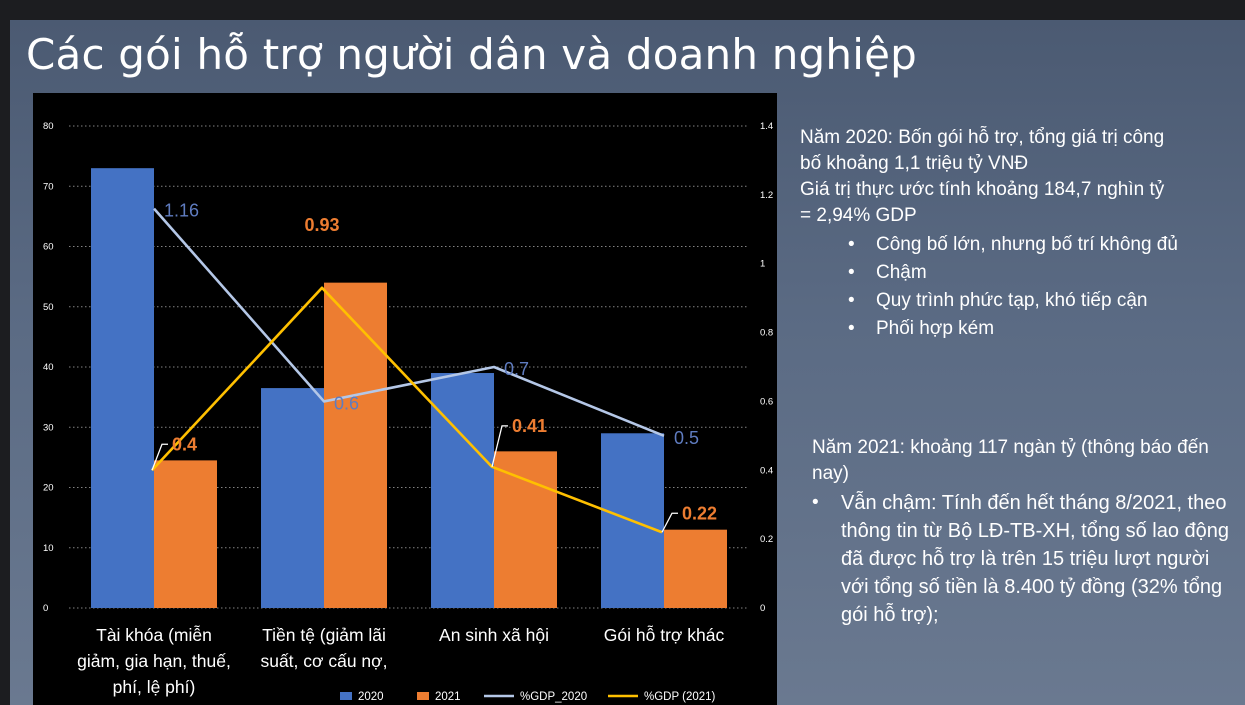 This screenshot has width=1245, height=705. What do you see at coordinates (323, 661) in the screenshot?
I see `category-label: suất, cơ cấu nợ,` at bounding box center [323, 661].